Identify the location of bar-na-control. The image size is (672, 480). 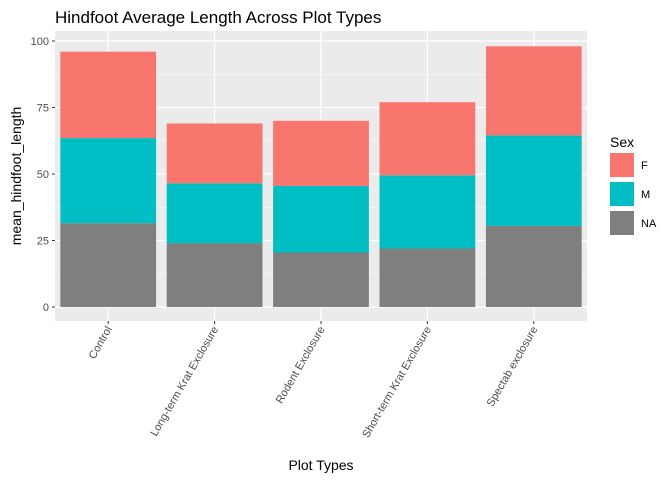
(108, 265).